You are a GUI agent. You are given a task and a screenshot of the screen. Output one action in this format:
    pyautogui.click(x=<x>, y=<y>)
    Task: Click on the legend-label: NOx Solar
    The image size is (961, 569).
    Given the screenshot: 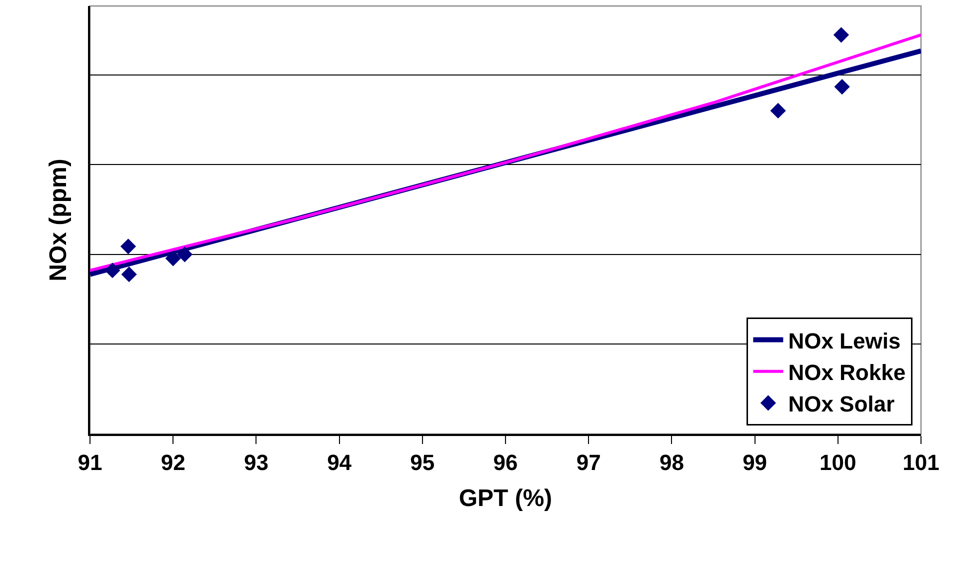 What is the action you would take?
    pyautogui.click(x=841, y=404)
    